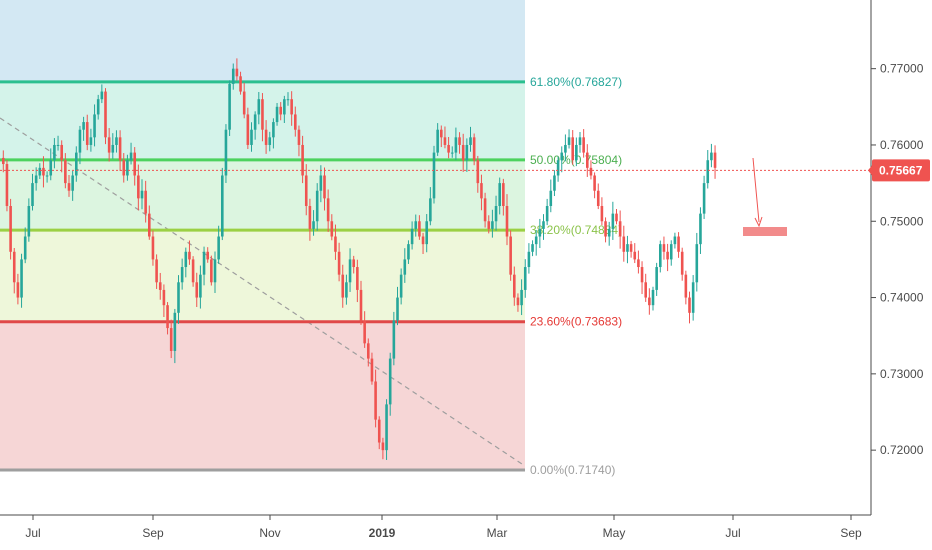  I want to click on target-box, so click(765, 231).